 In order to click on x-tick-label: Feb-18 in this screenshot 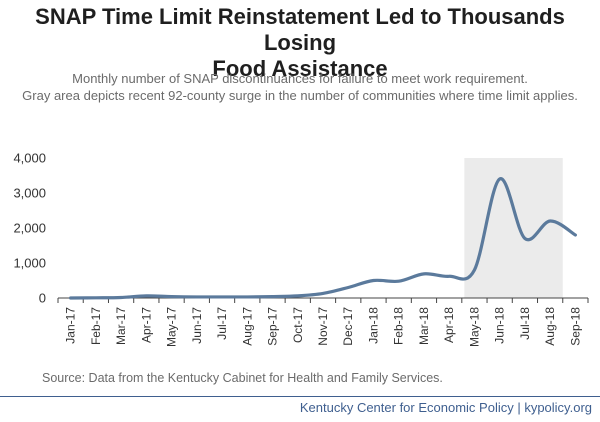, I will do `click(399, 326)`.